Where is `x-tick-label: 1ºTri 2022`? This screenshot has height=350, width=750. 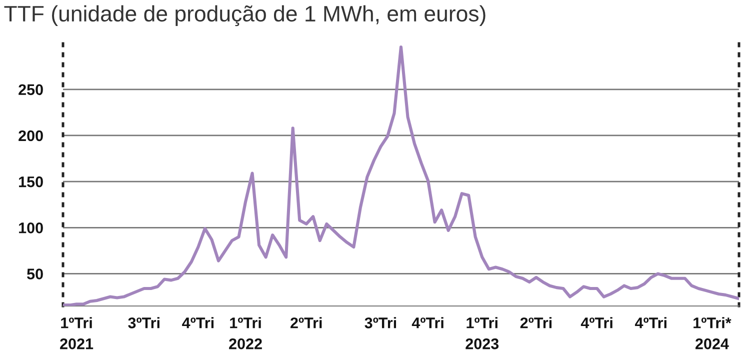 x-tick-label: 1ºTri 2022 is located at coordinates (245, 333).